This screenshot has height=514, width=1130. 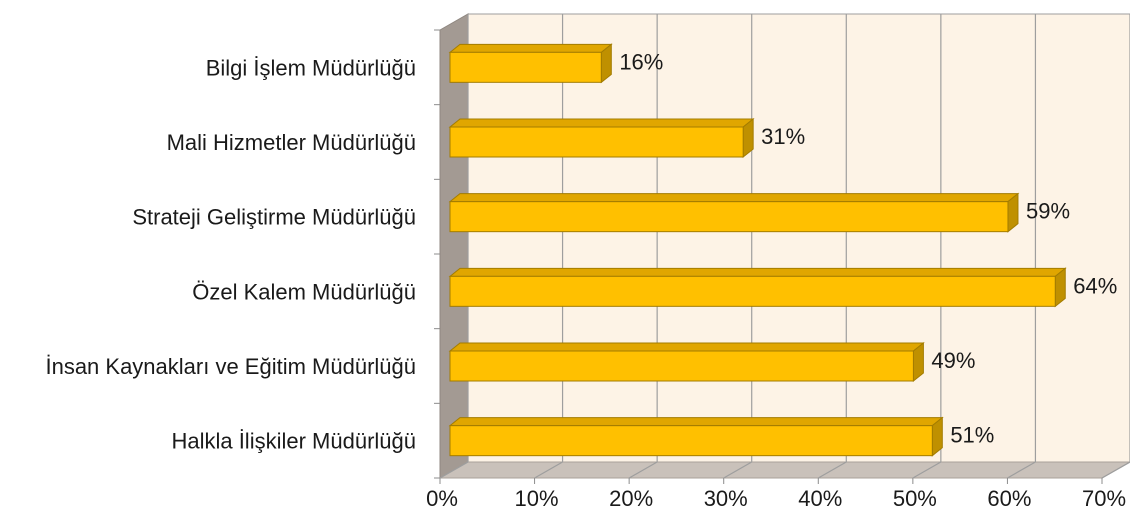 What do you see at coordinates (820, 498) in the screenshot?
I see `x-tick-label: 40%` at bounding box center [820, 498].